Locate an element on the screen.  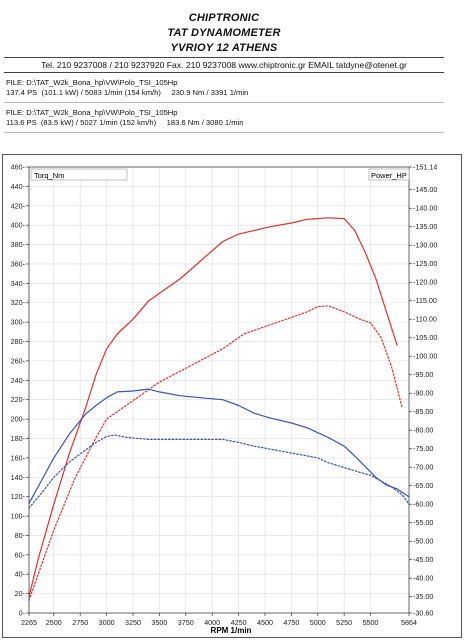
right-tick-label: -40.00 is located at coordinates (423, 578).